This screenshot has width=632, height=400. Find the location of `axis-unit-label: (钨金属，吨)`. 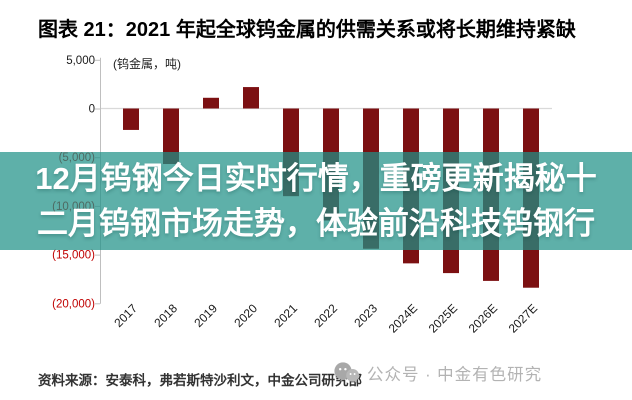

axis-unit-label: (钨金属，吨) is located at coordinates (147, 64).